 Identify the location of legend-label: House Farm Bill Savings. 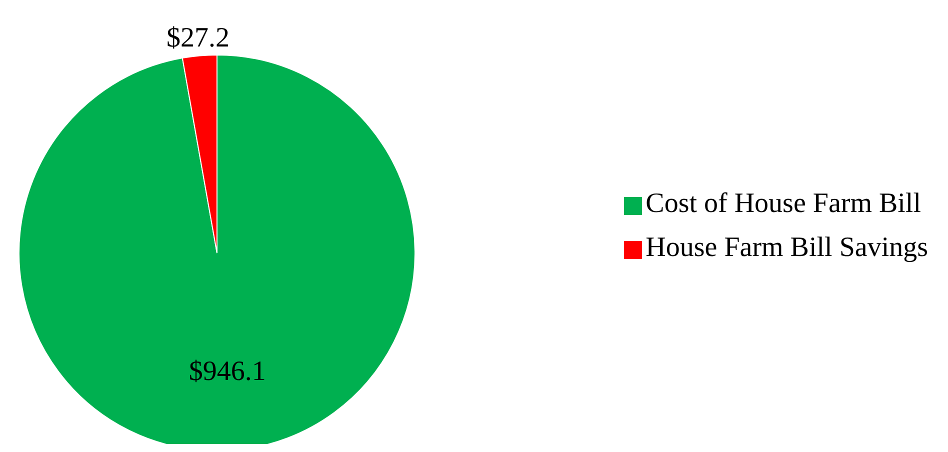
(787, 247).